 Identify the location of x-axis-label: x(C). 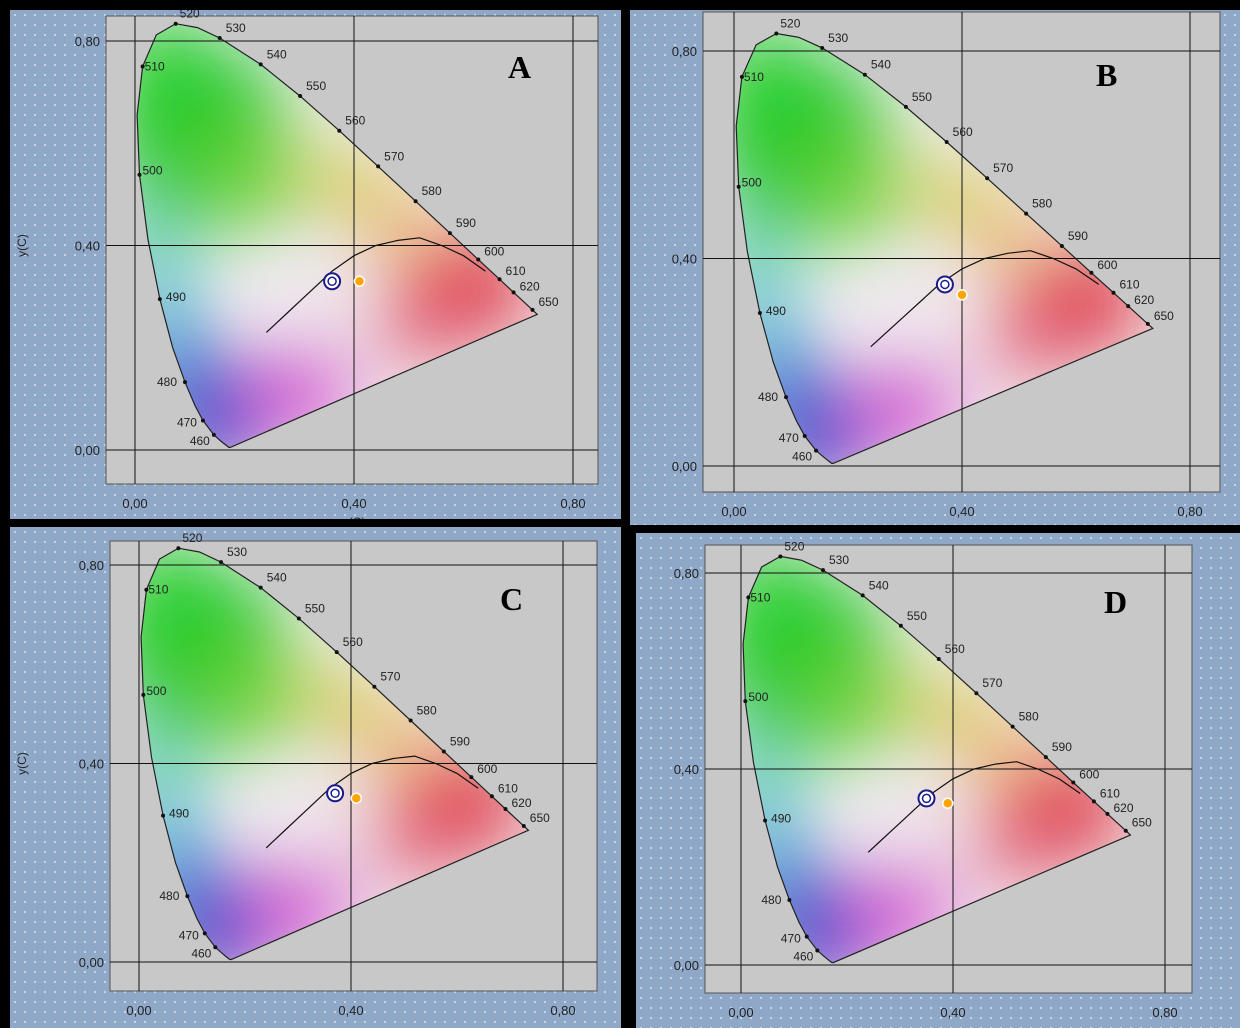
(354, 517).